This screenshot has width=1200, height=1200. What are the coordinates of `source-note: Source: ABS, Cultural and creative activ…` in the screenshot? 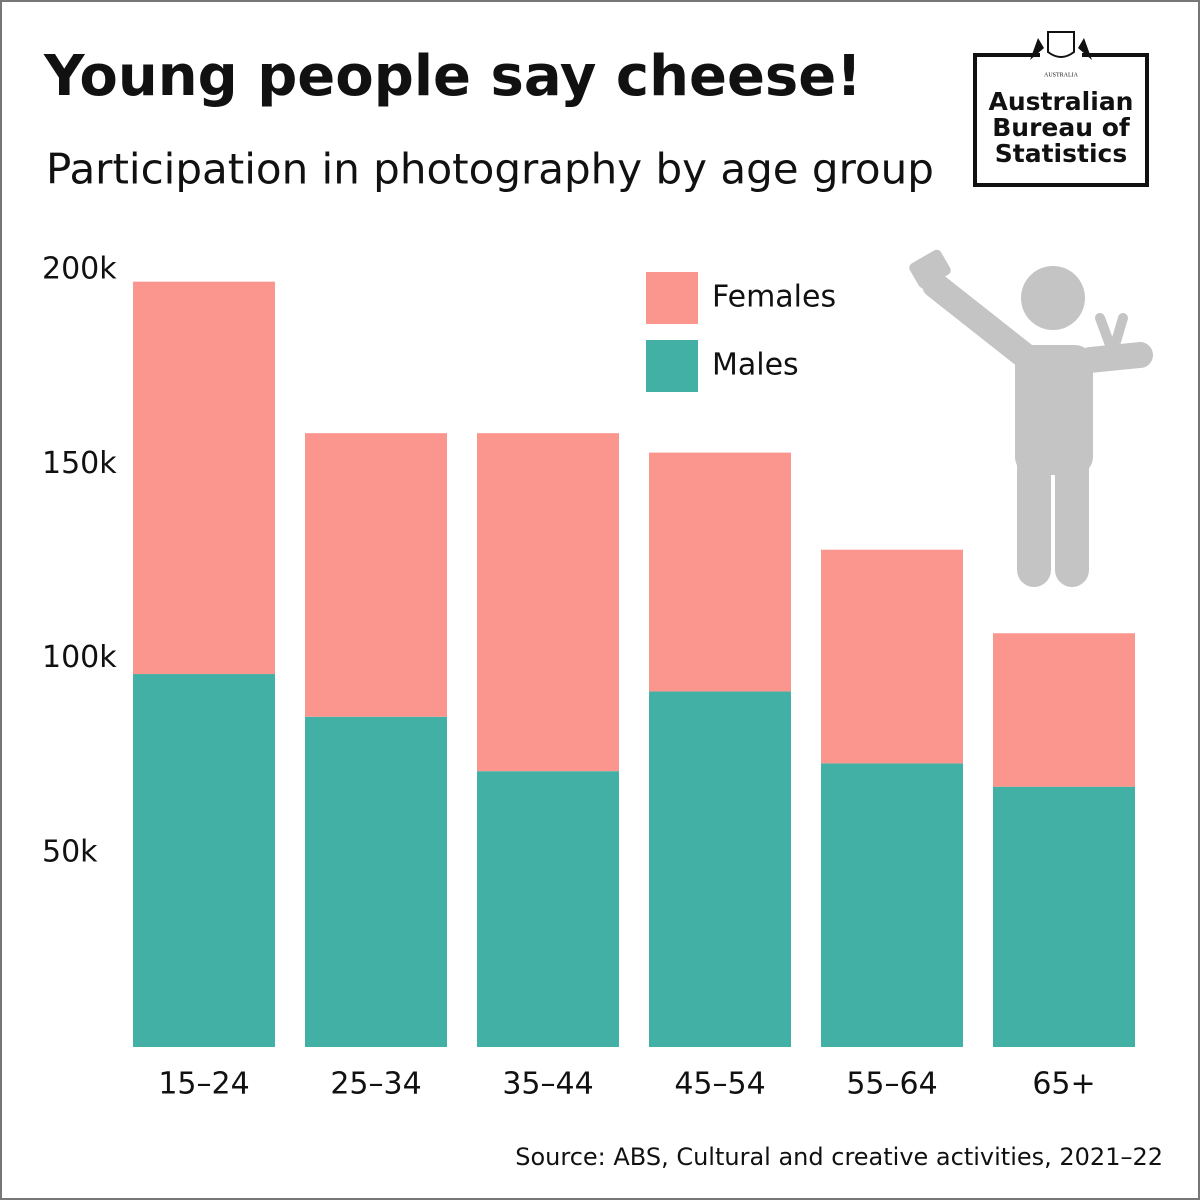 It's located at (839, 1157).